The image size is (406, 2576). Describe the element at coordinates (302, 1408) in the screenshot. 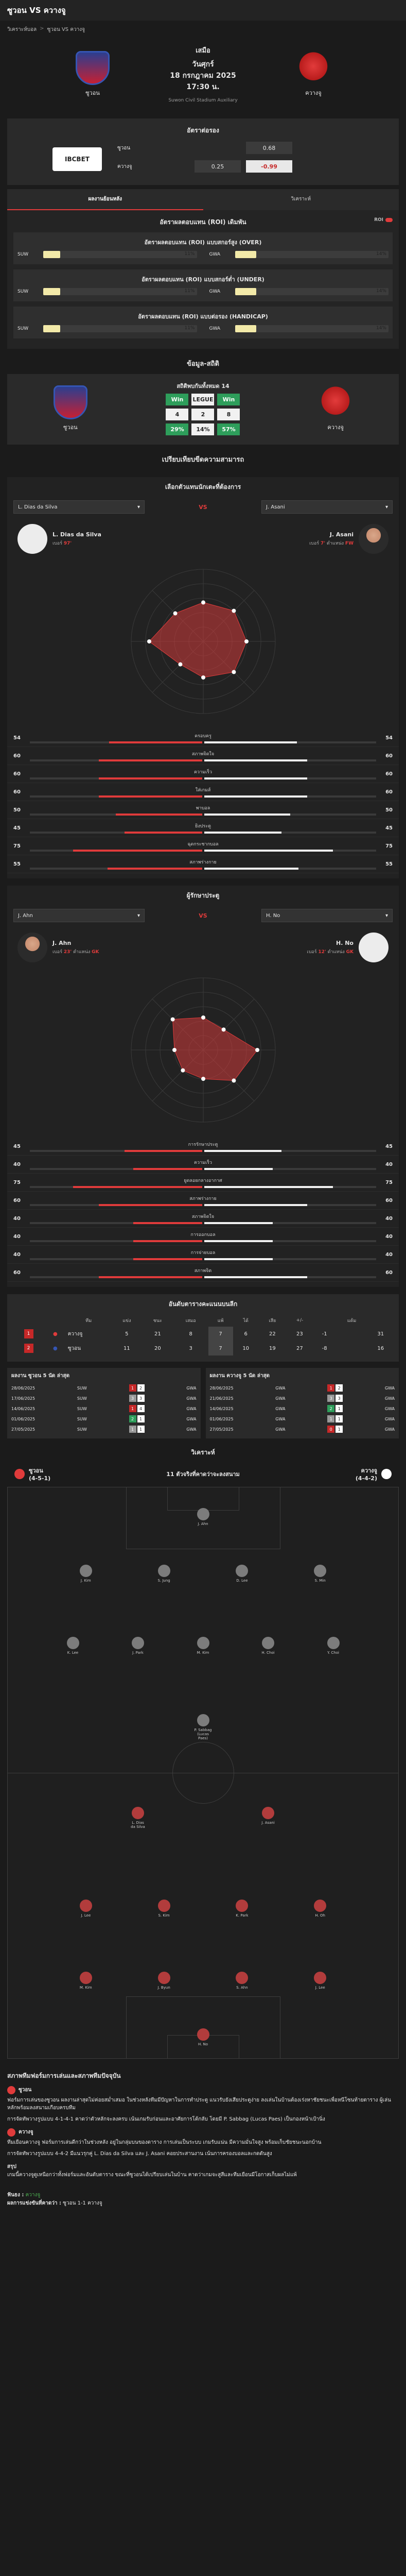

I see `recent-match-row: 14/06/2025 GWA 2 1 GWA` at that location.